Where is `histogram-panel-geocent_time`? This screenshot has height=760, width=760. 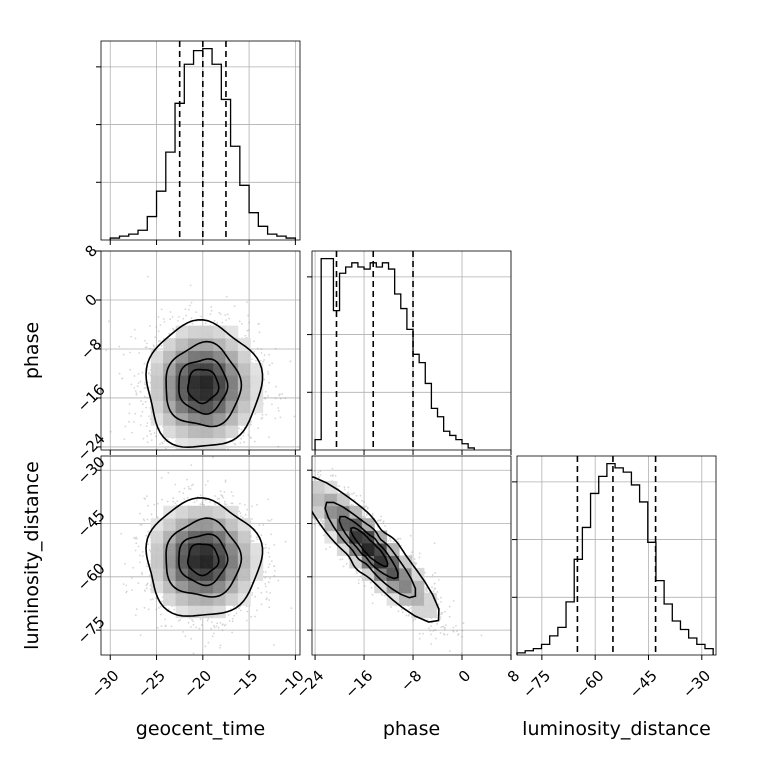 histogram-panel-geocent_time is located at coordinates (198, 142).